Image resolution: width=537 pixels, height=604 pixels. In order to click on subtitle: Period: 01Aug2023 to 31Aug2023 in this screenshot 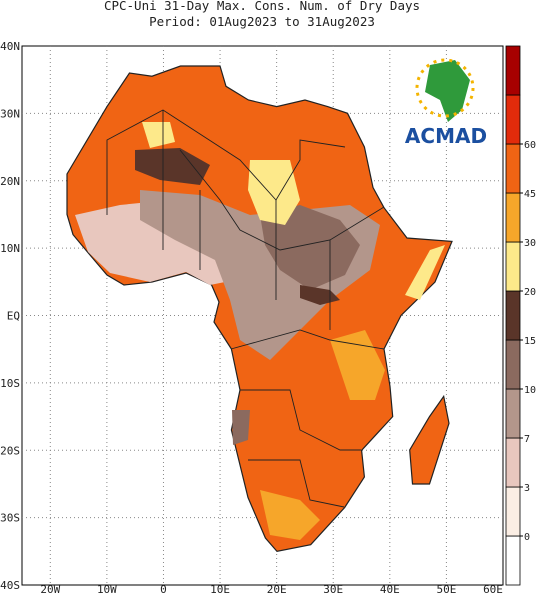, I will do `click(262, 21)`.